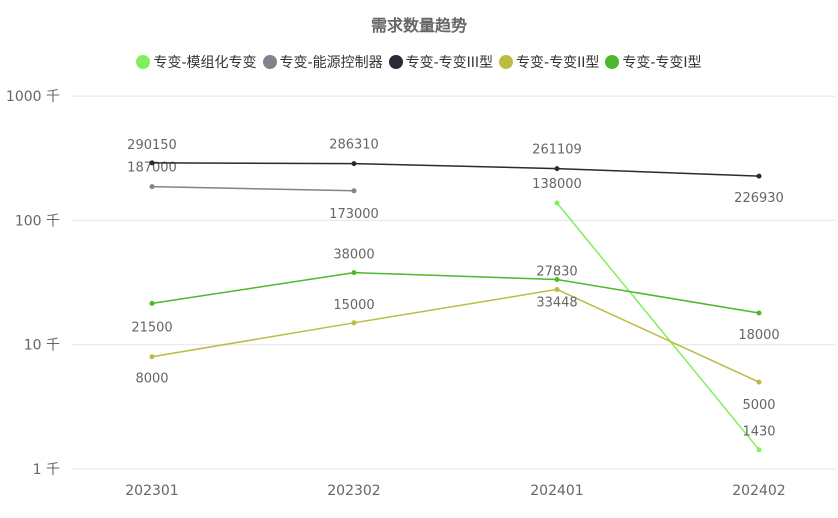 This screenshot has width=838, height=518. I want to click on legend-item: 专变-专变II型, so click(549, 62).